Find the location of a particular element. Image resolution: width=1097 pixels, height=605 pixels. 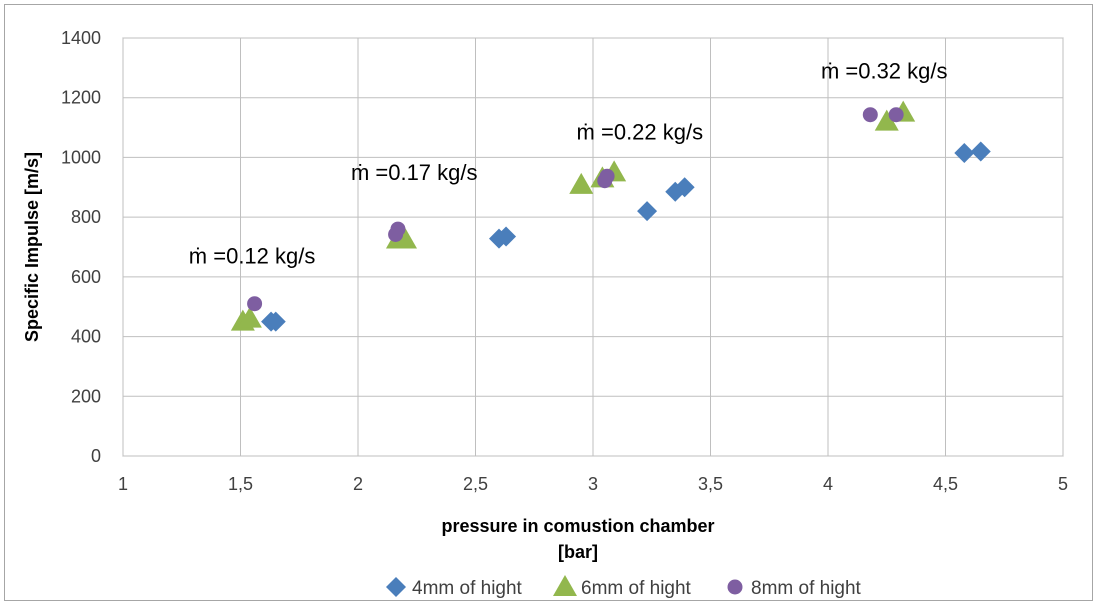

y-tick-label: 0 is located at coordinates (96, 456).